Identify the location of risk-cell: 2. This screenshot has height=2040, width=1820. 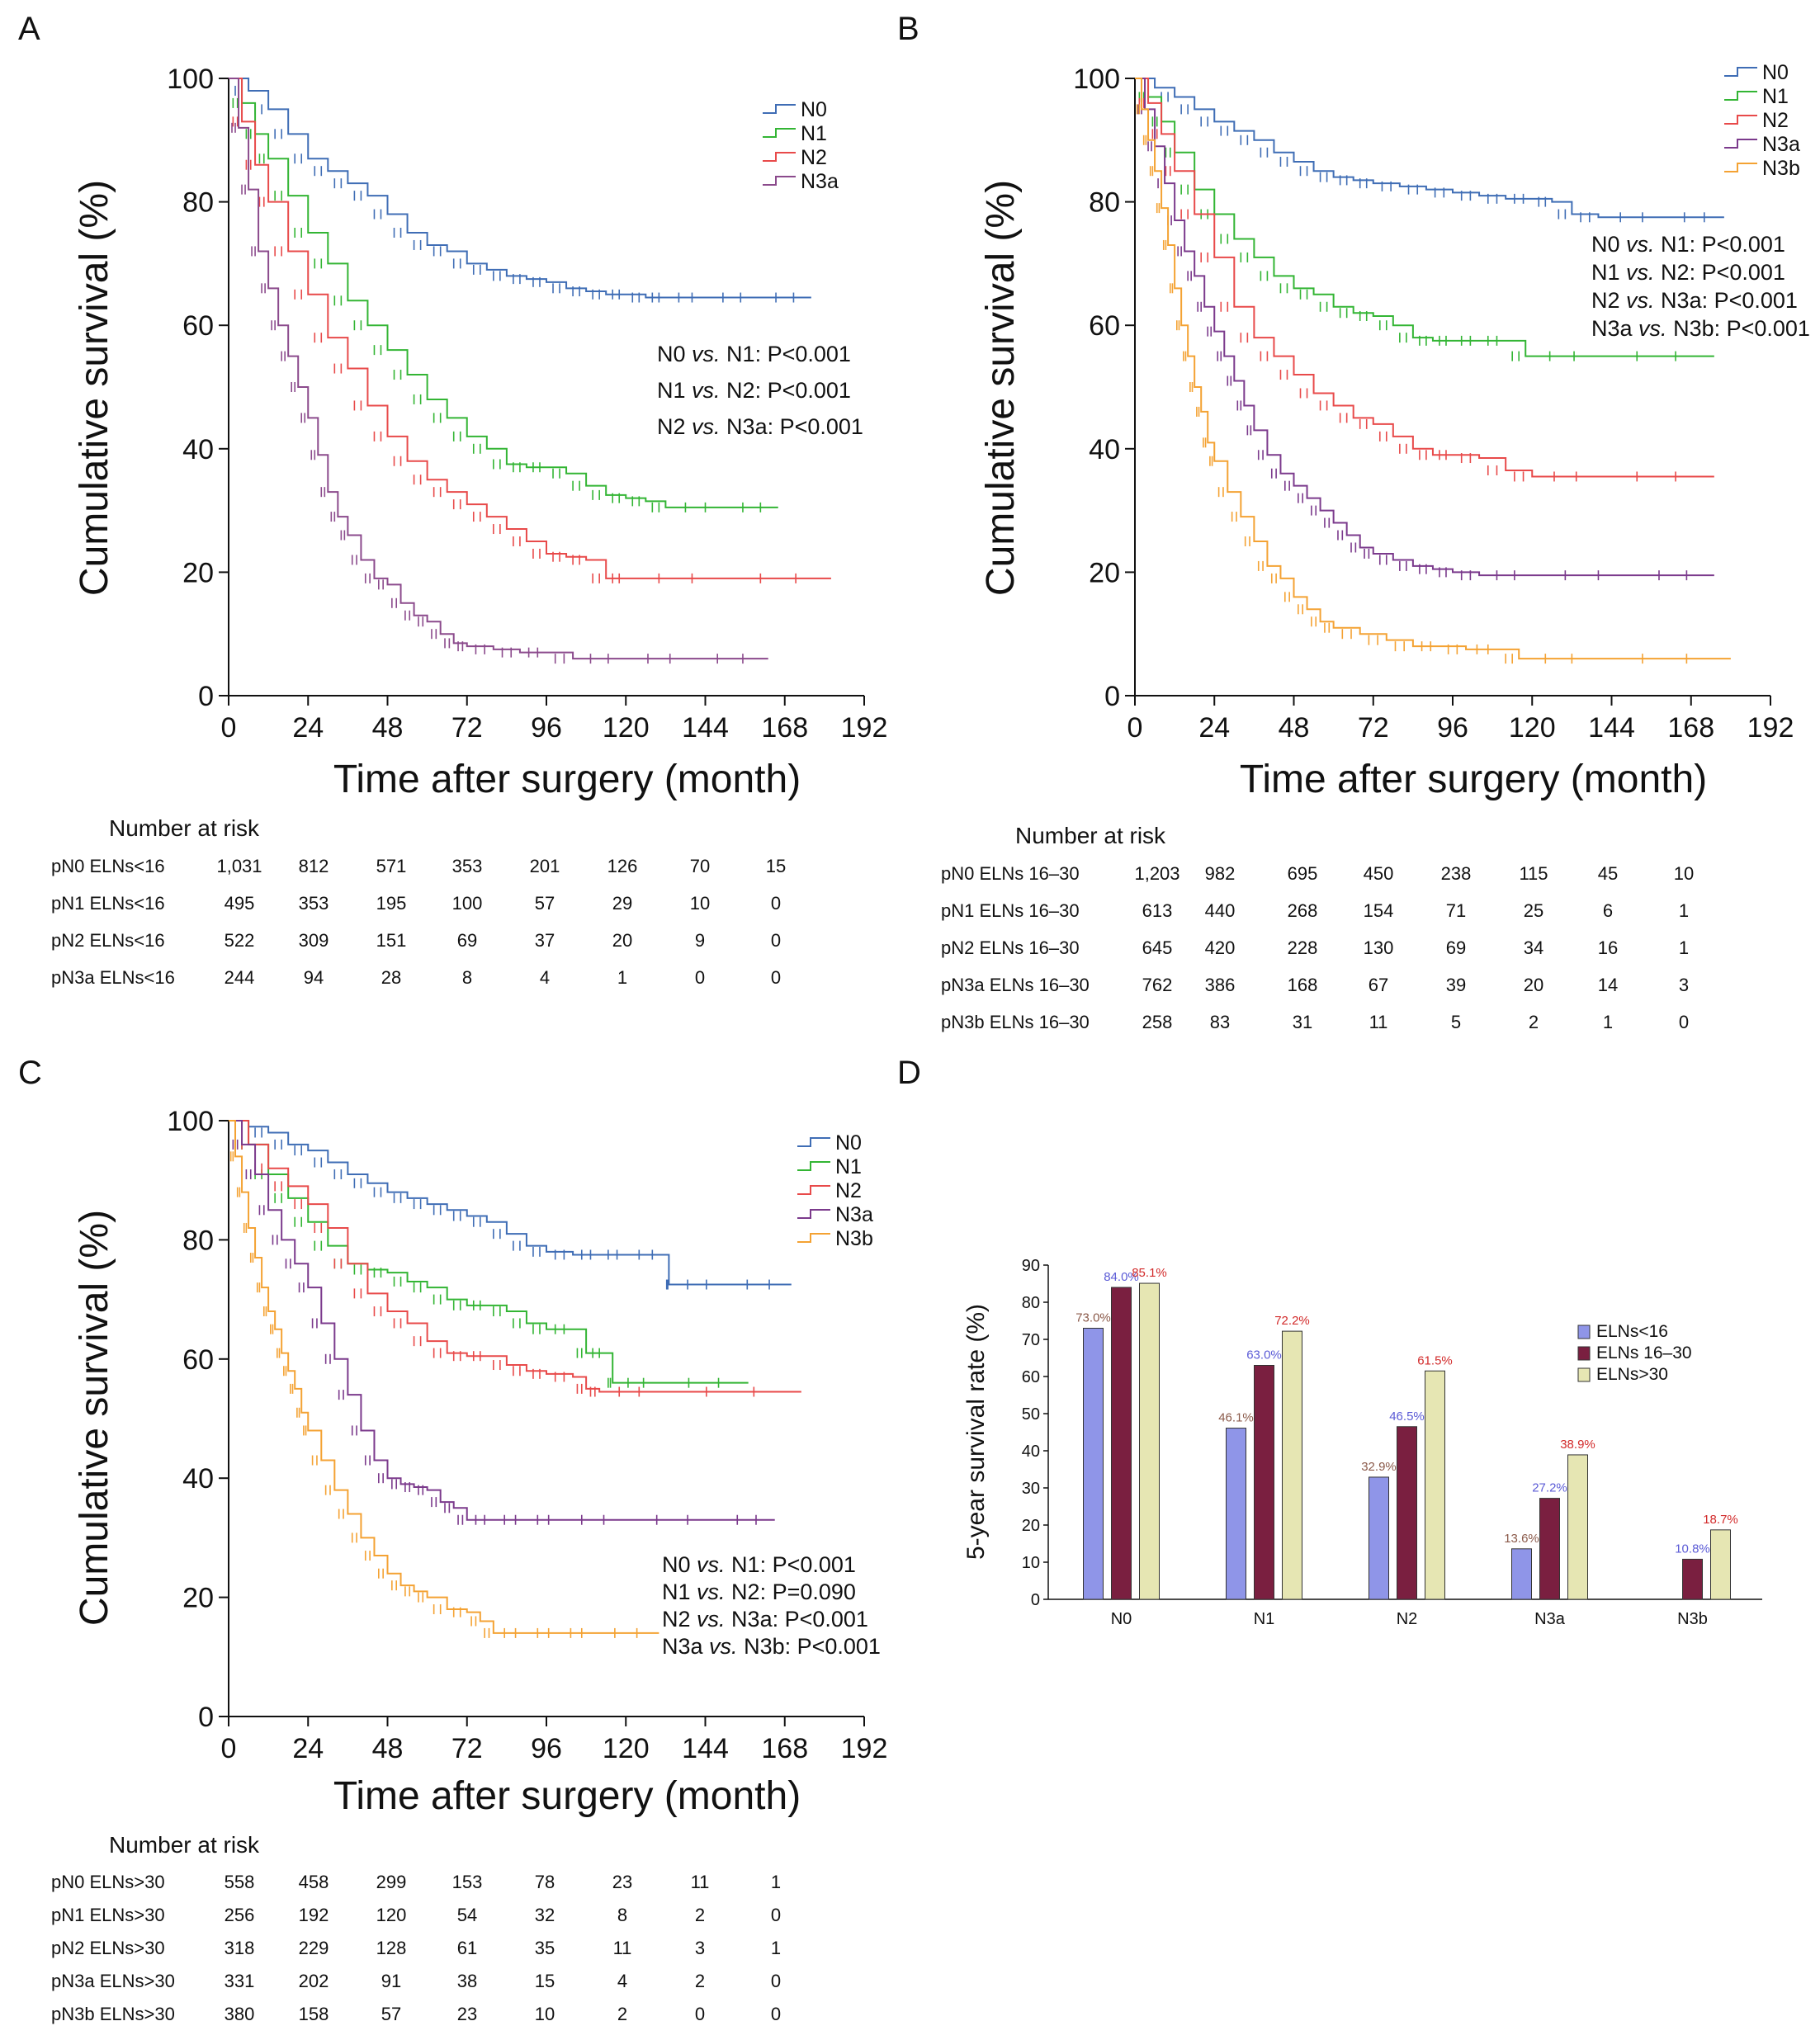
(622, 2014).